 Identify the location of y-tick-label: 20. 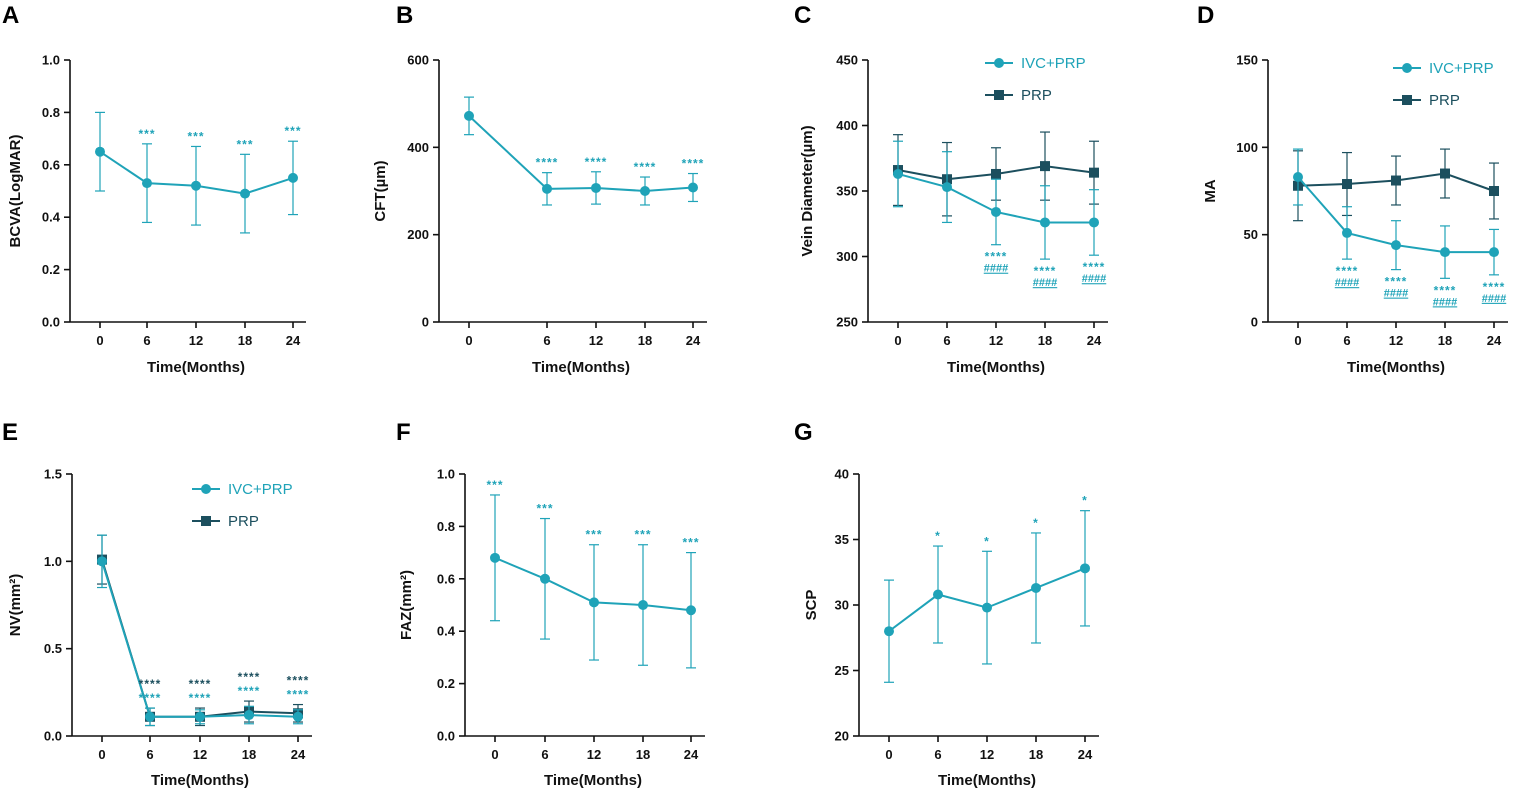
(842, 736).